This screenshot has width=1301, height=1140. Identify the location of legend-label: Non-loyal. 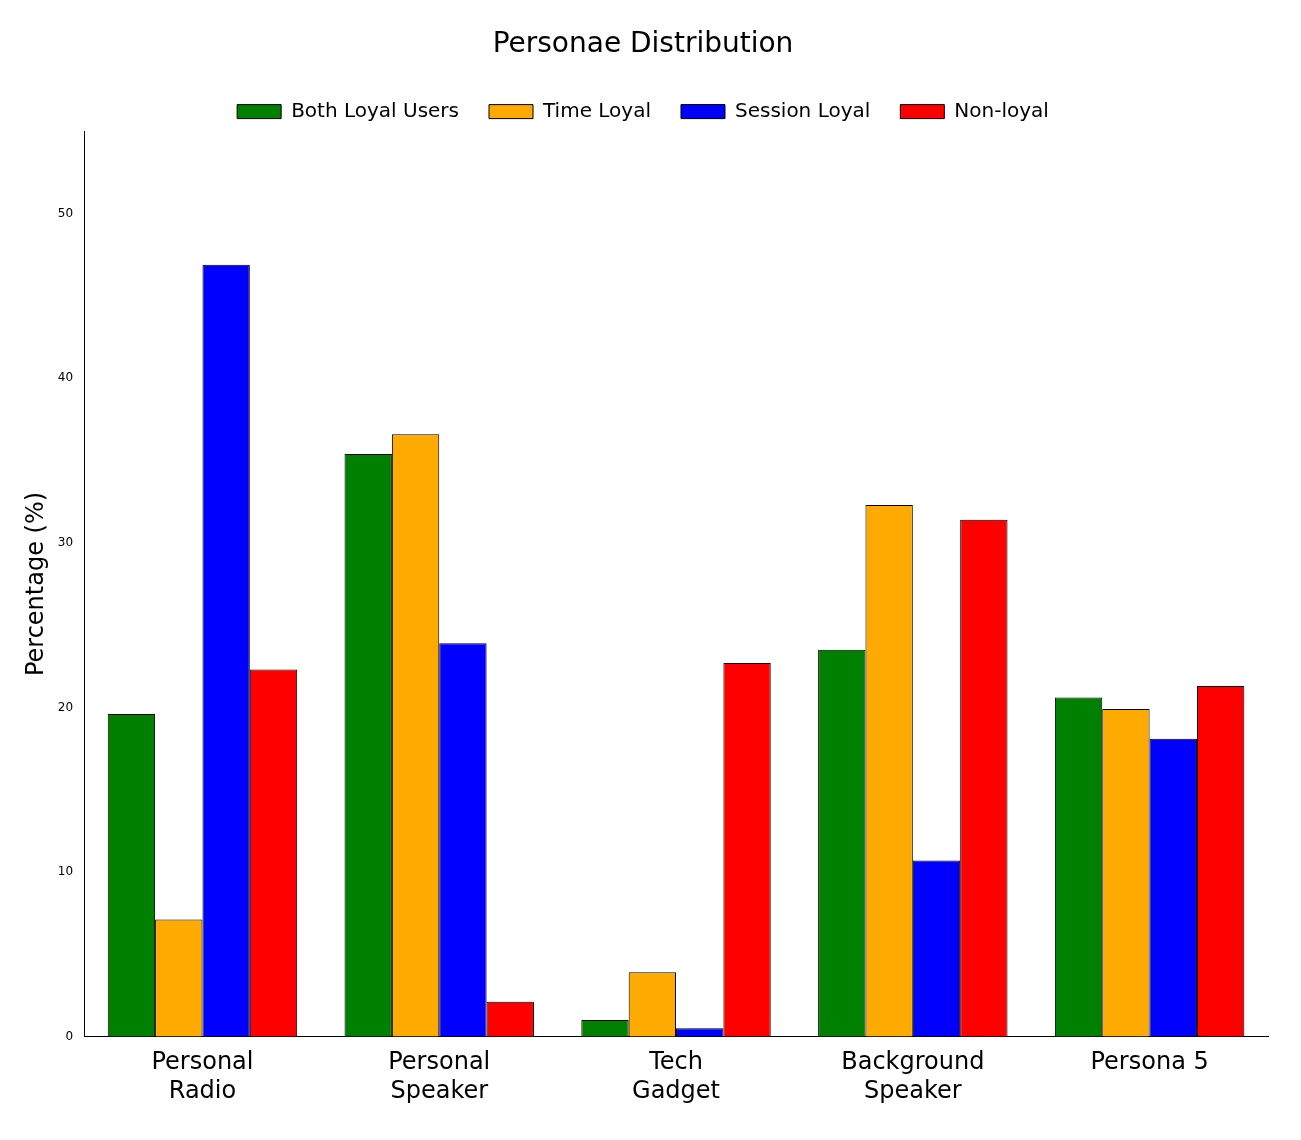
(1001, 109).